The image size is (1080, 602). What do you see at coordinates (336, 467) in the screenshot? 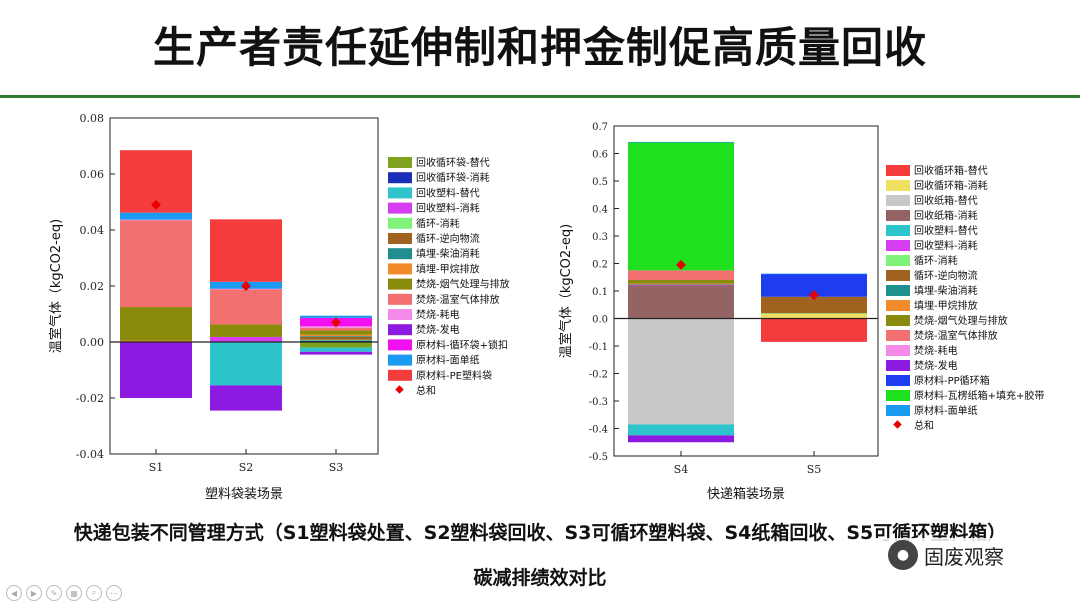
I see `x-tick-label: S3` at bounding box center [336, 467].